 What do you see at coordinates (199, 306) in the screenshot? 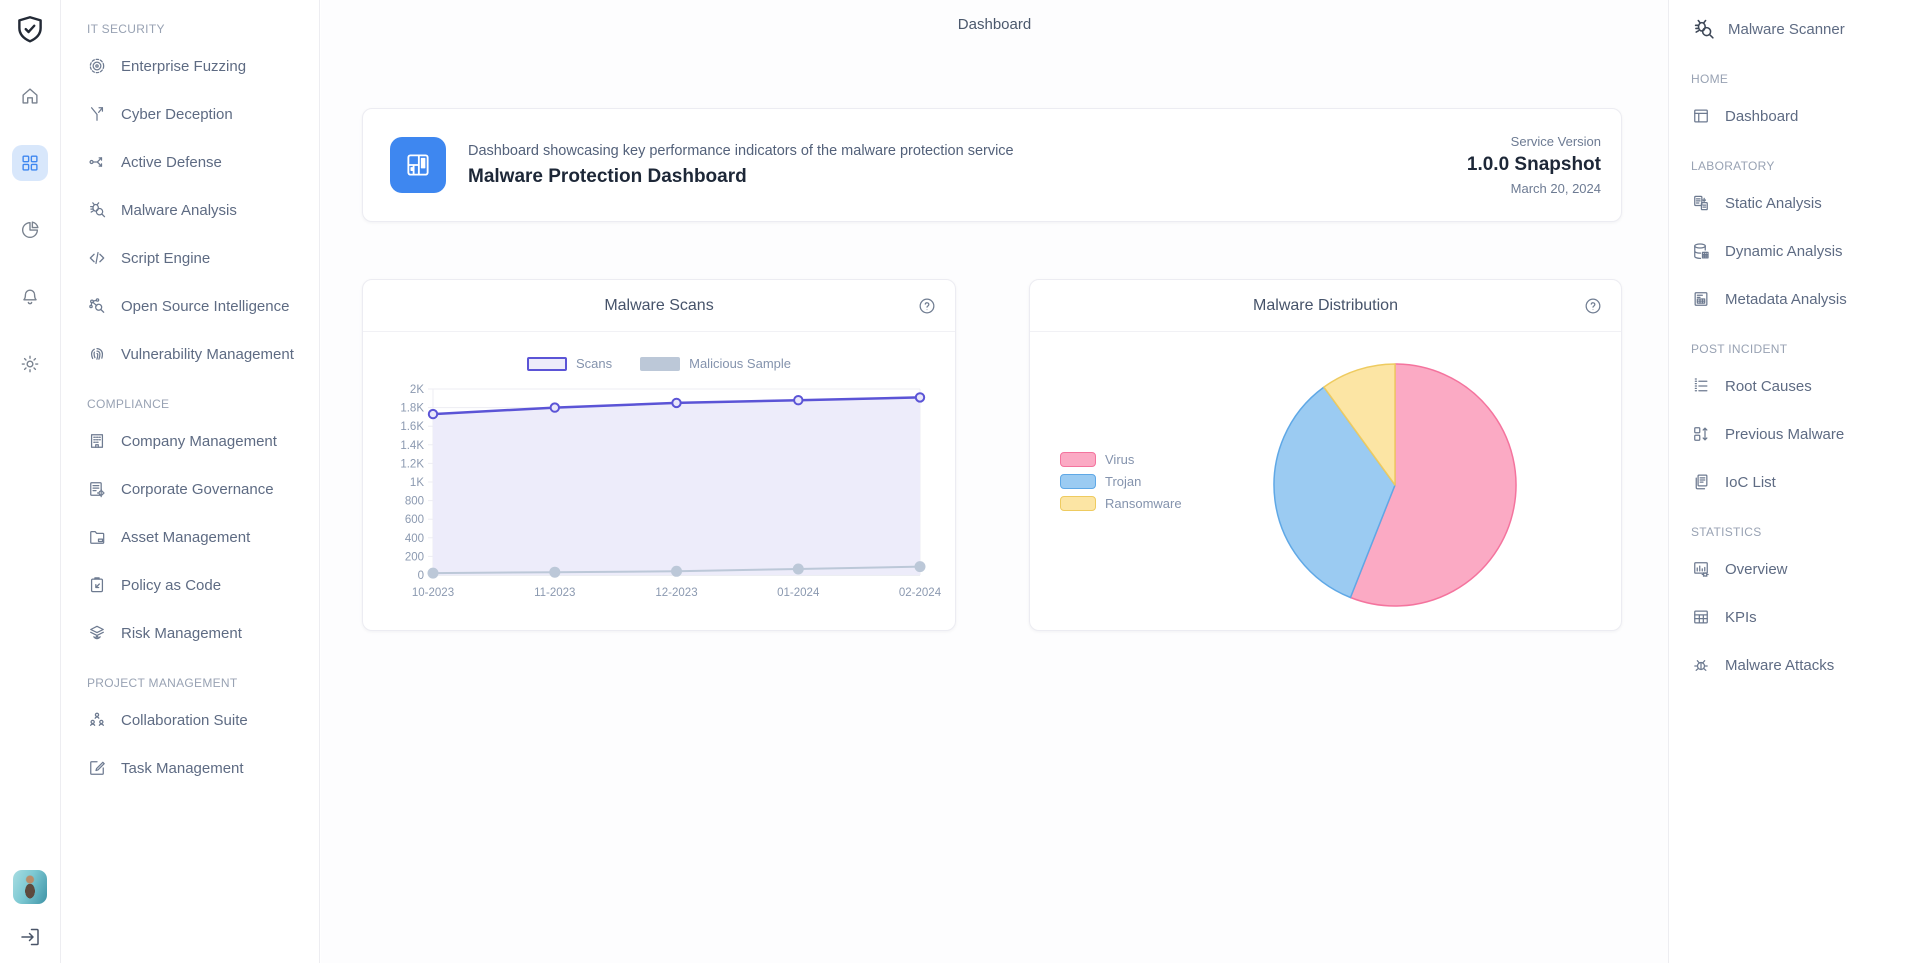
I see `sidebar-item-open-source-intelligence: Open Source Intelligence` at bounding box center [199, 306].